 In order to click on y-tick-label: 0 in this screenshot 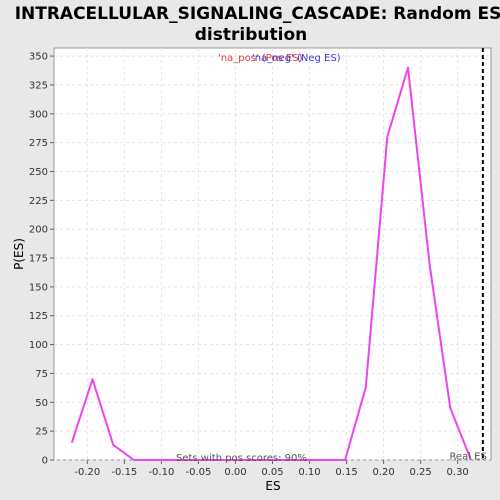, I will do `click(45, 461)`.